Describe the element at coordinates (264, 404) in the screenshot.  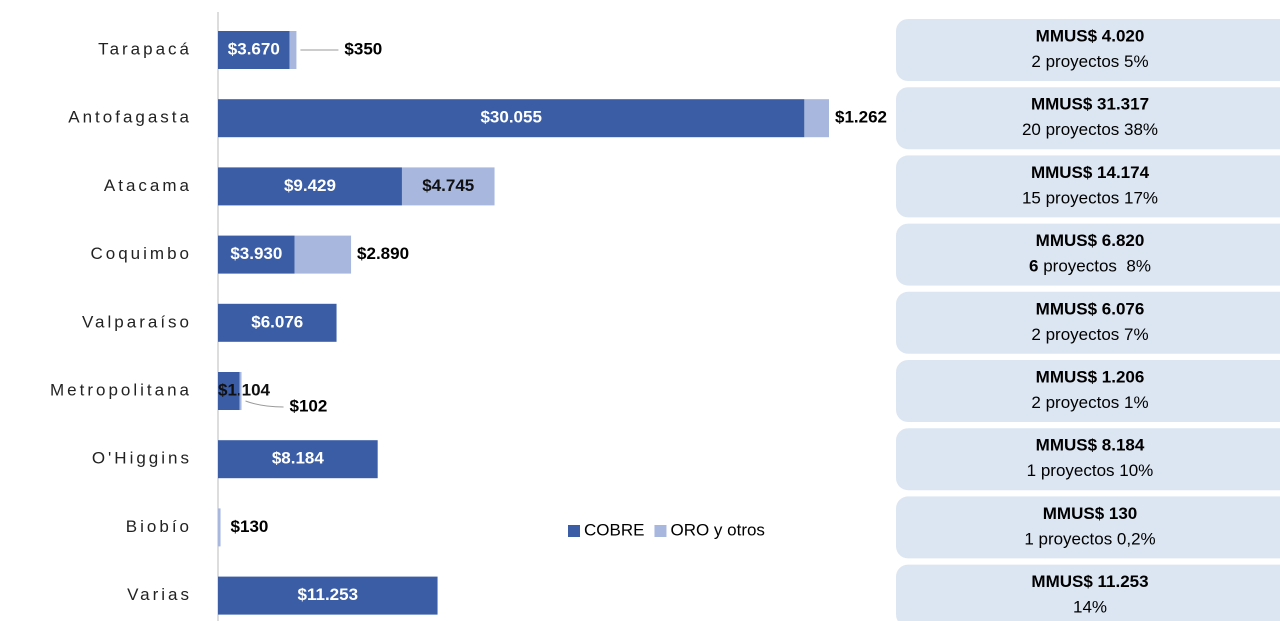
I see `leader-line` at that location.